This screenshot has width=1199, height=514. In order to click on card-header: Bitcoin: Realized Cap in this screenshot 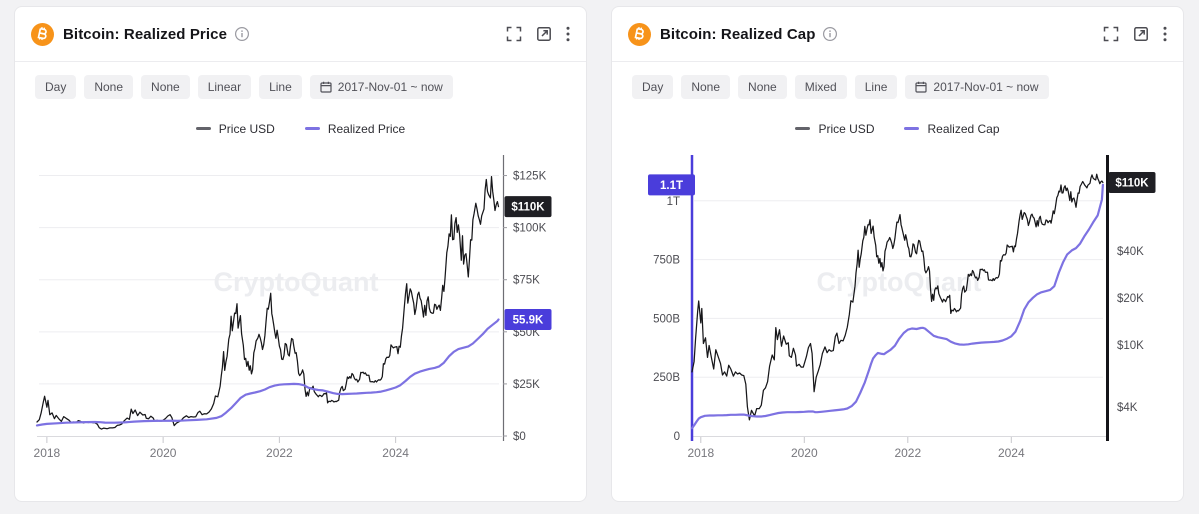, I will do `click(897, 34)`.